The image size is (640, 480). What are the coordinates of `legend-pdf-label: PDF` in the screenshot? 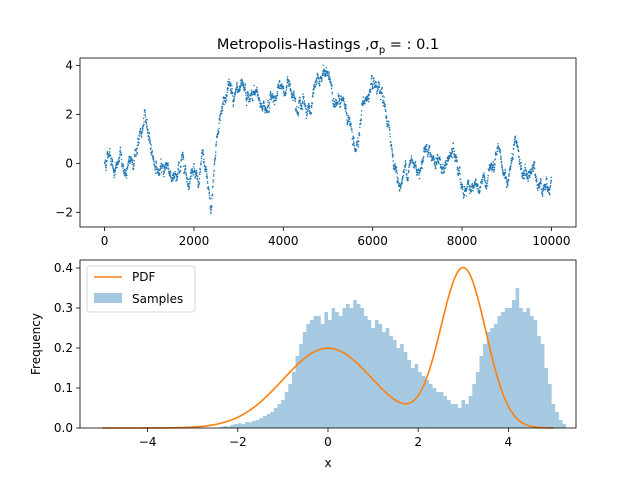 It's located at (143, 277).